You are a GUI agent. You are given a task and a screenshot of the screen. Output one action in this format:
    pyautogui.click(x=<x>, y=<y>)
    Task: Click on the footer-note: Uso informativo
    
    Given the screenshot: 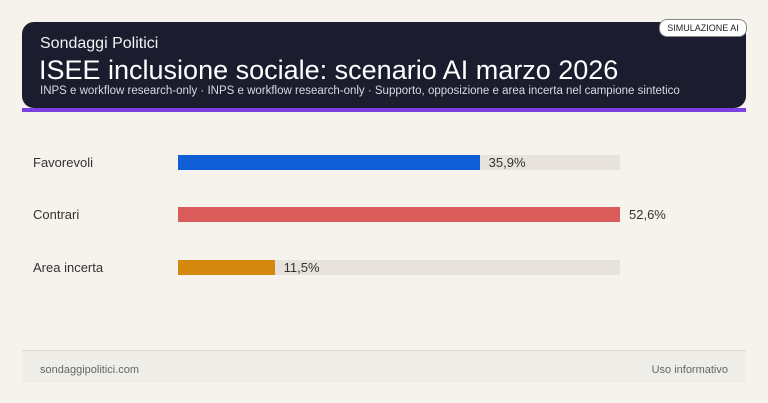 What is the action you would take?
    pyautogui.click(x=689, y=370)
    